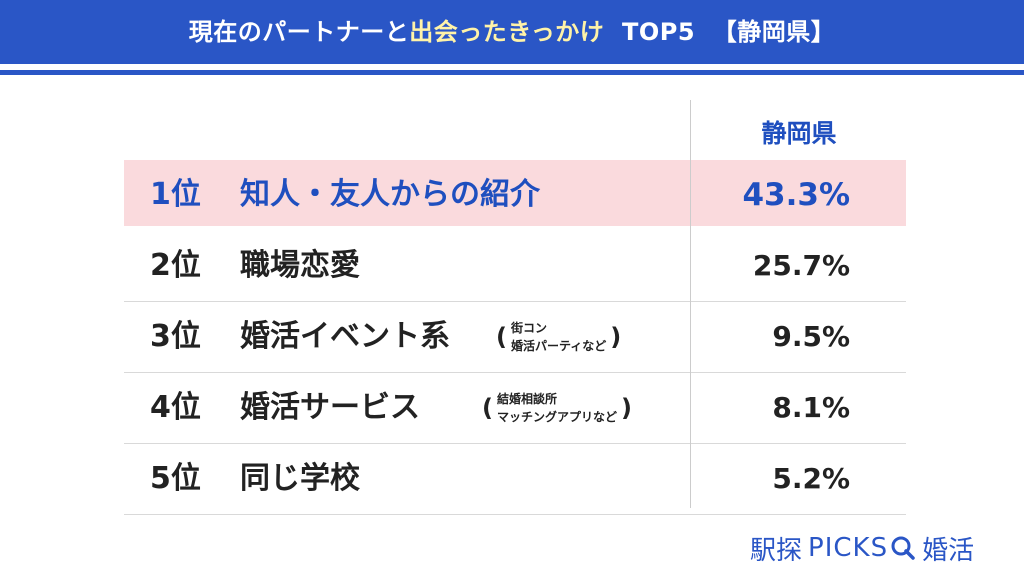 This screenshot has height=576, width=1024. Describe the element at coordinates (345, 336) in the screenshot. I see `category-label: 婚活イベント系` at that location.